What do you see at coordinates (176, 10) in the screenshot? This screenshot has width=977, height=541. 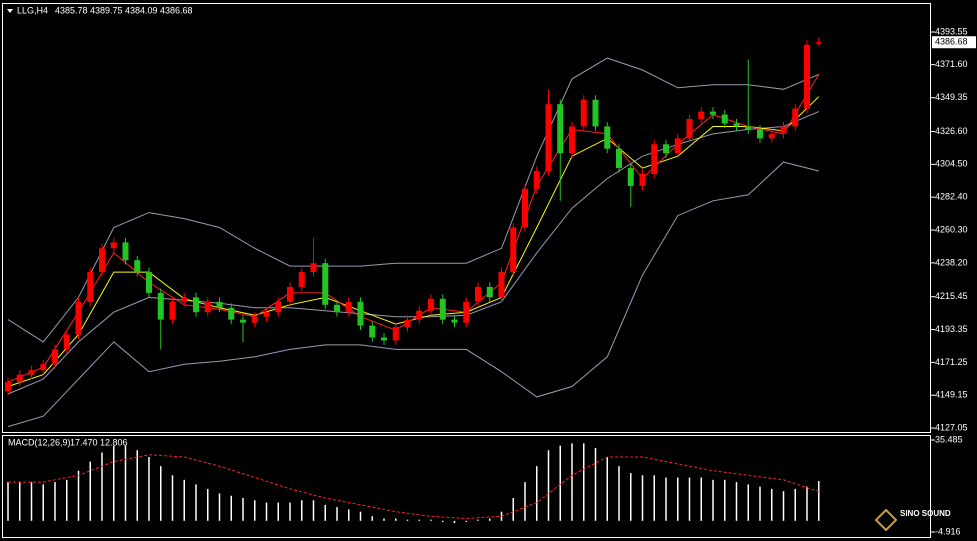 I see `ohlc-readout: 4386.68` at bounding box center [176, 10].